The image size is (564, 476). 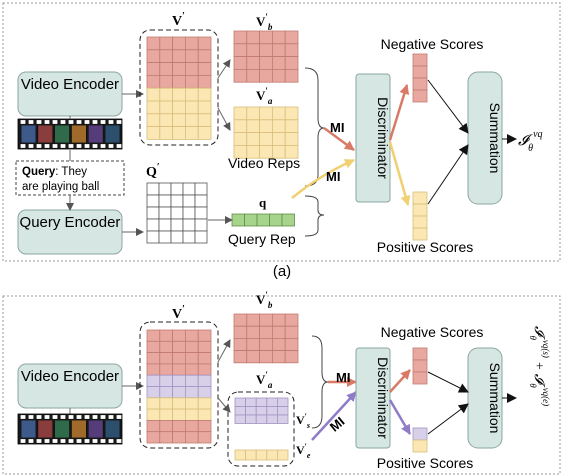 I want to click on discriminator-label-b: Discriminator, so click(x=383, y=398).